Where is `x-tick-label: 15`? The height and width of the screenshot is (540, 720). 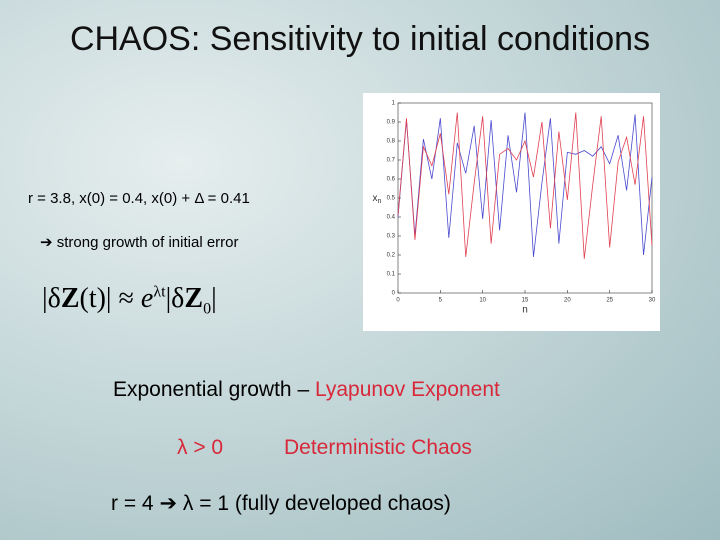 x-tick-label: 15 is located at coordinates (525, 301).